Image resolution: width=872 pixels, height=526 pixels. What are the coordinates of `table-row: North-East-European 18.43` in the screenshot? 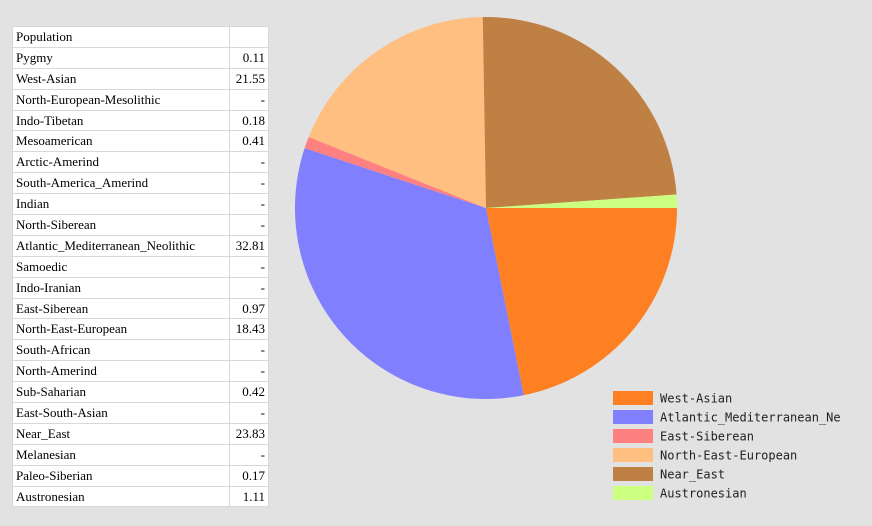 It's located at (140, 329).